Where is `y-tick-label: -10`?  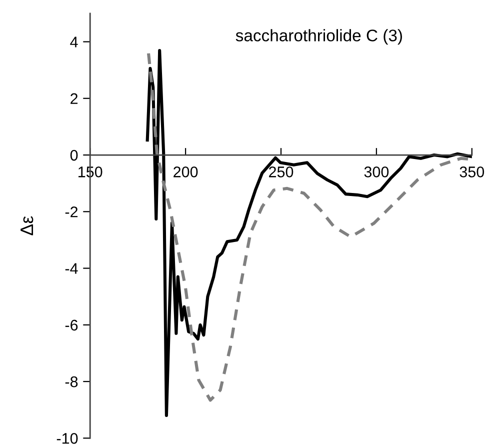 y-tick-label: -10 is located at coordinates (67, 438).